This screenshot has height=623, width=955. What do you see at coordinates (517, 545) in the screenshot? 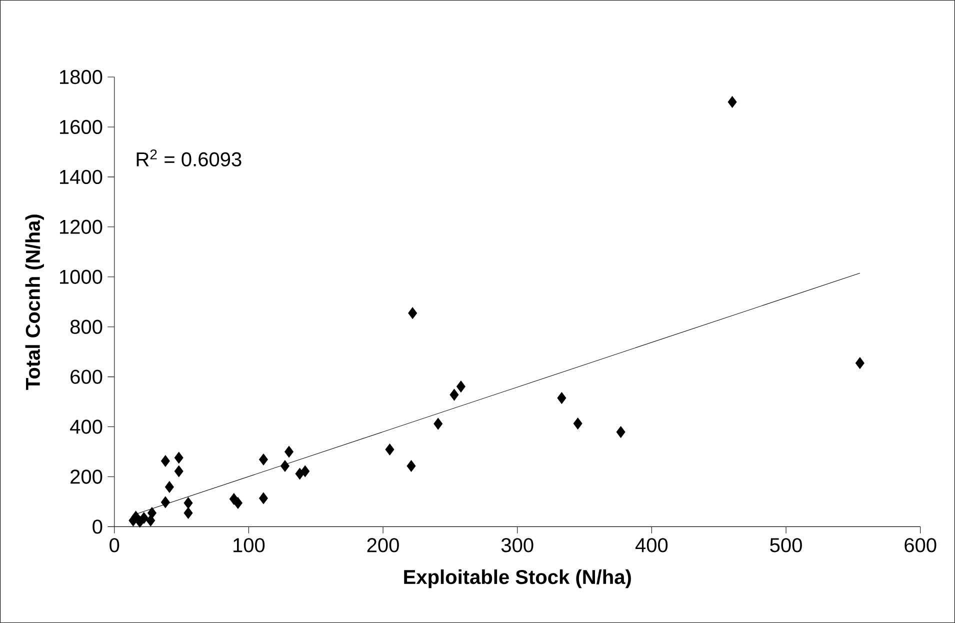
I see `x-tick-label: 300` at bounding box center [517, 545].